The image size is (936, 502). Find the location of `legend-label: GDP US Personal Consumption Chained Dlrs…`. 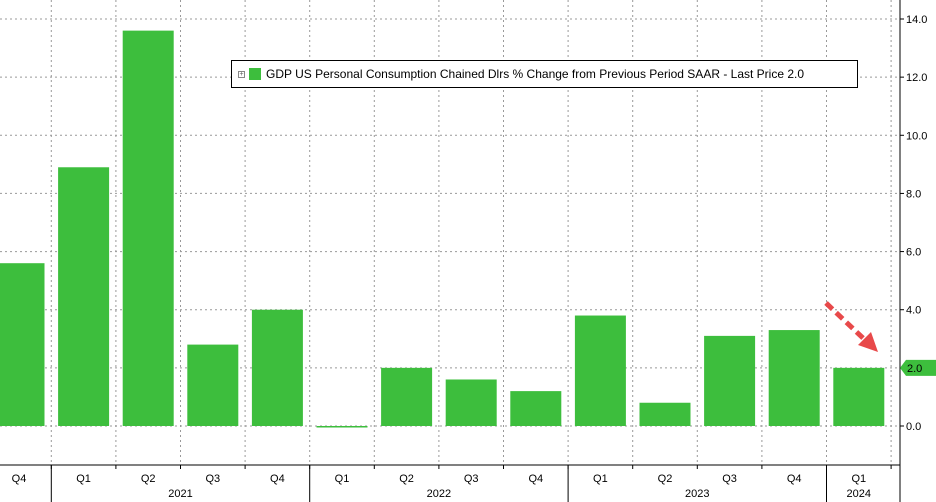

legend-label: GDP US Personal Consumption Chained Dlrs… is located at coordinates (535, 74).